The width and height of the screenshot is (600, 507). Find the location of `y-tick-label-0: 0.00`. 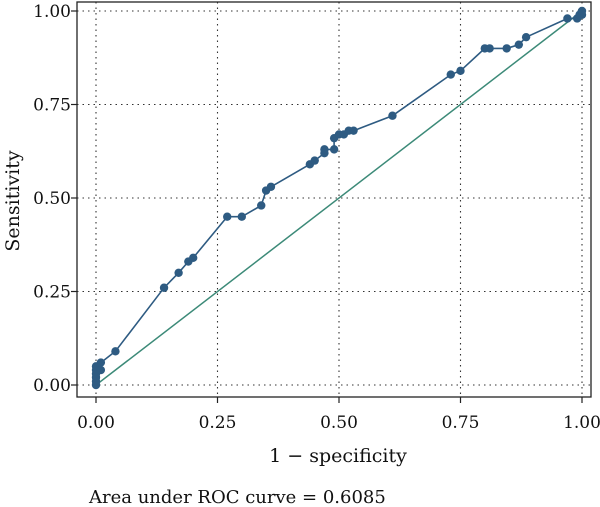

y-tick-label-0: 0.00 is located at coordinates (52, 386).